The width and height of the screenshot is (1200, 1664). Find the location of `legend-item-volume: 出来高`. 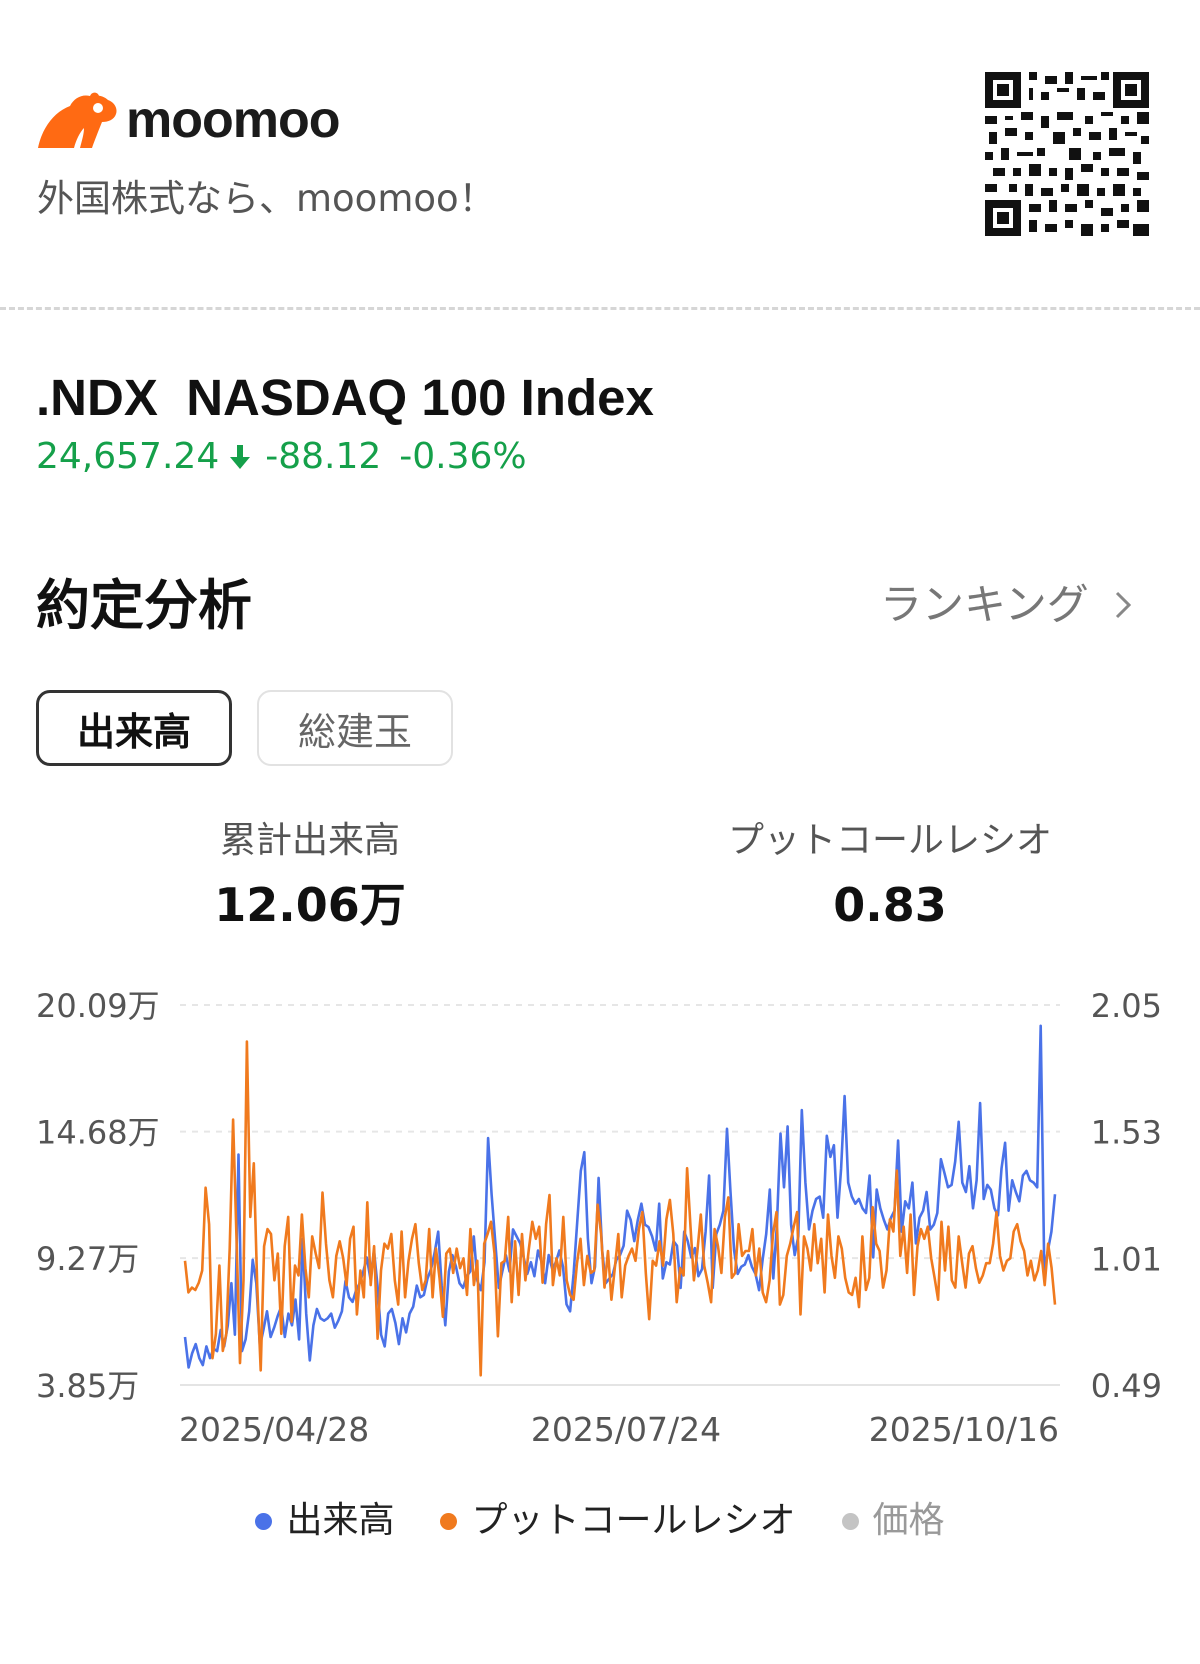

legend-item-volume: 出来高 is located at coordinates (324, 1521).